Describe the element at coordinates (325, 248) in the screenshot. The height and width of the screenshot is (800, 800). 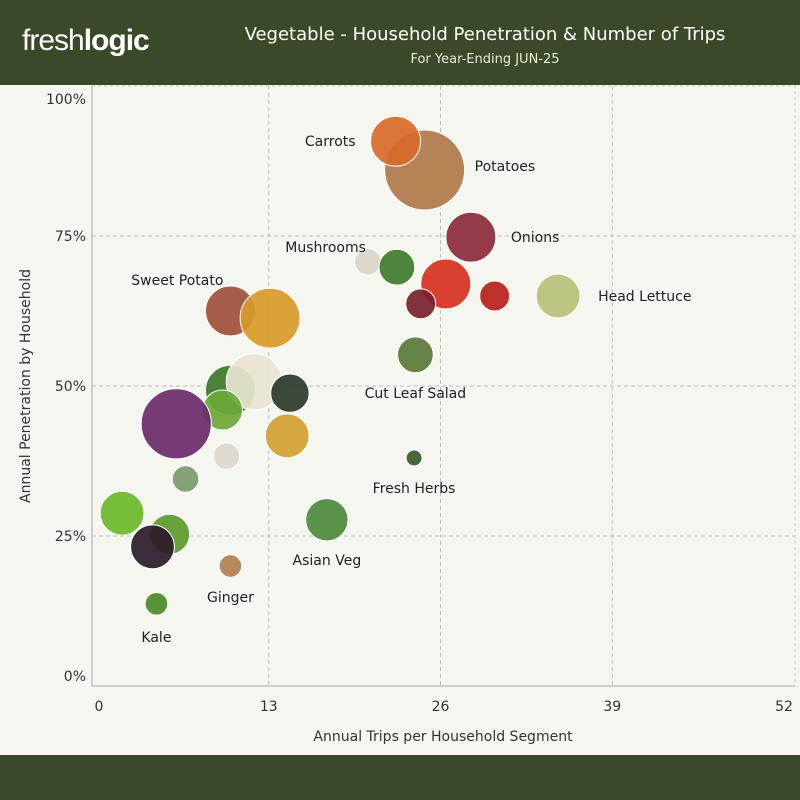
I see `point-label: Mushrooms` at that location.